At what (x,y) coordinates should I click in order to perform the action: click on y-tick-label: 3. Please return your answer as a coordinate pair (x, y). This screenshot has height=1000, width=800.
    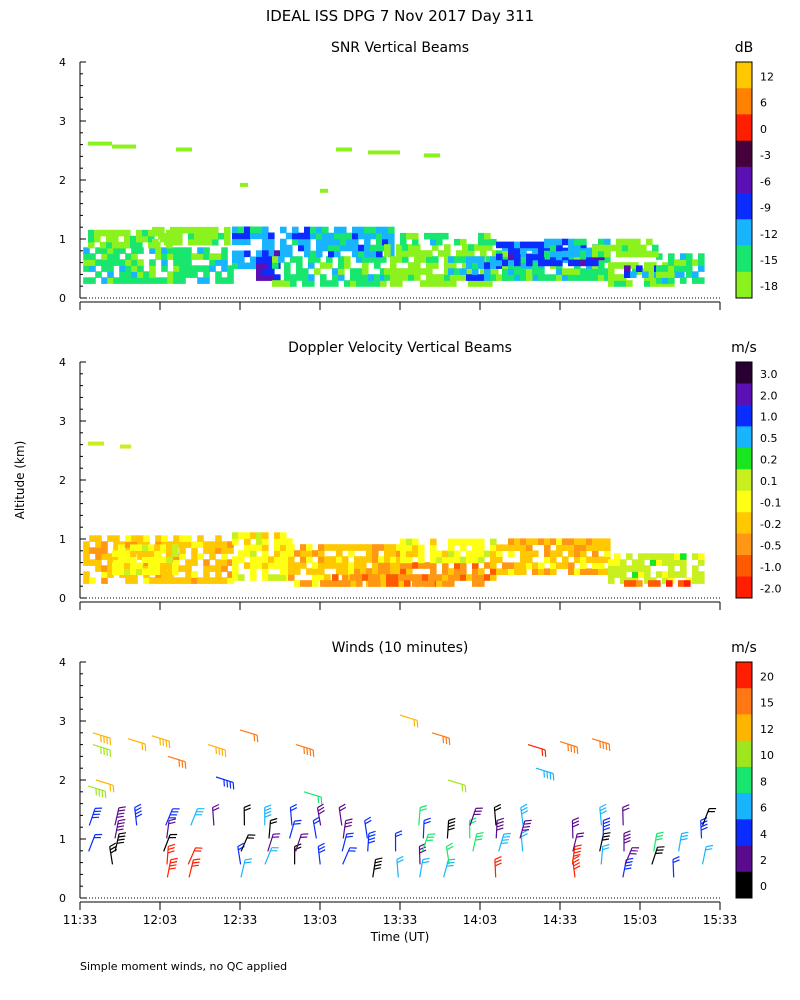
    Looking at the image, I should click on (62, 421).